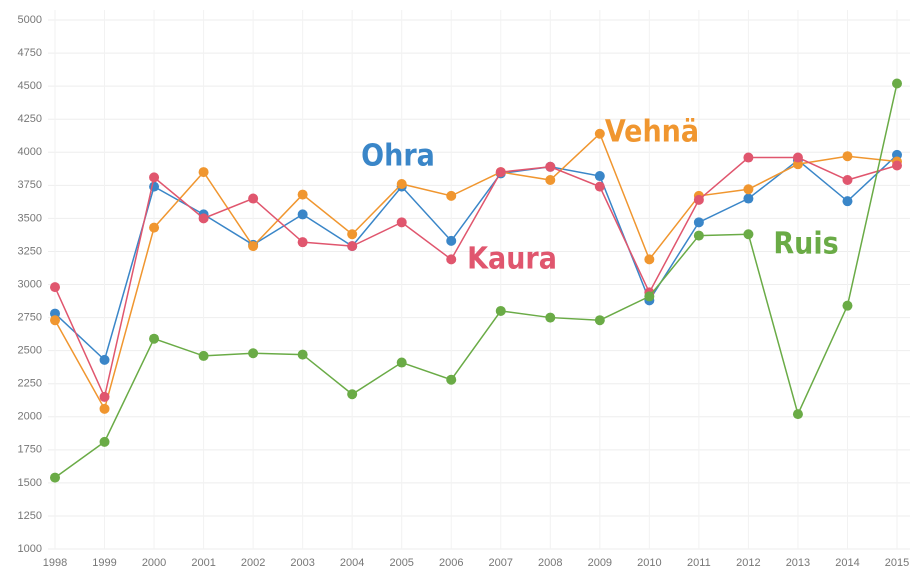 The image size is (910, 572). I want to click on series-label: Ruis, so click(805, 244).